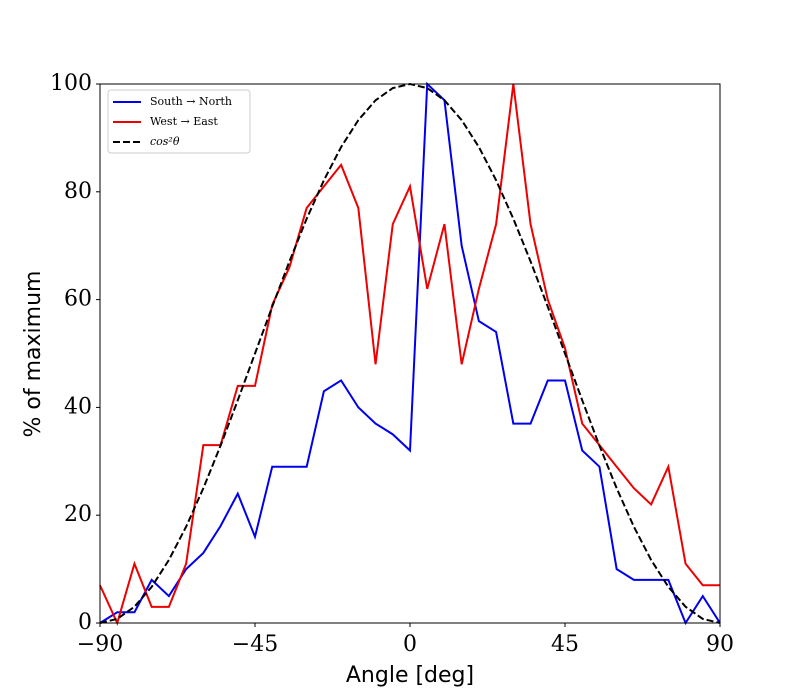  What do you see at coordinates (184, 121) in the screenshot?
I see `legend-label: West → East` at bounding box center [184, 121].